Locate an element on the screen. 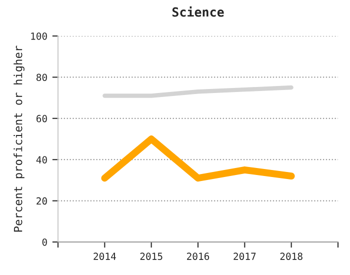 The height and width of the screenshot is (275, 350). y-tick-label: 20 is located at coordinates (41, 201).